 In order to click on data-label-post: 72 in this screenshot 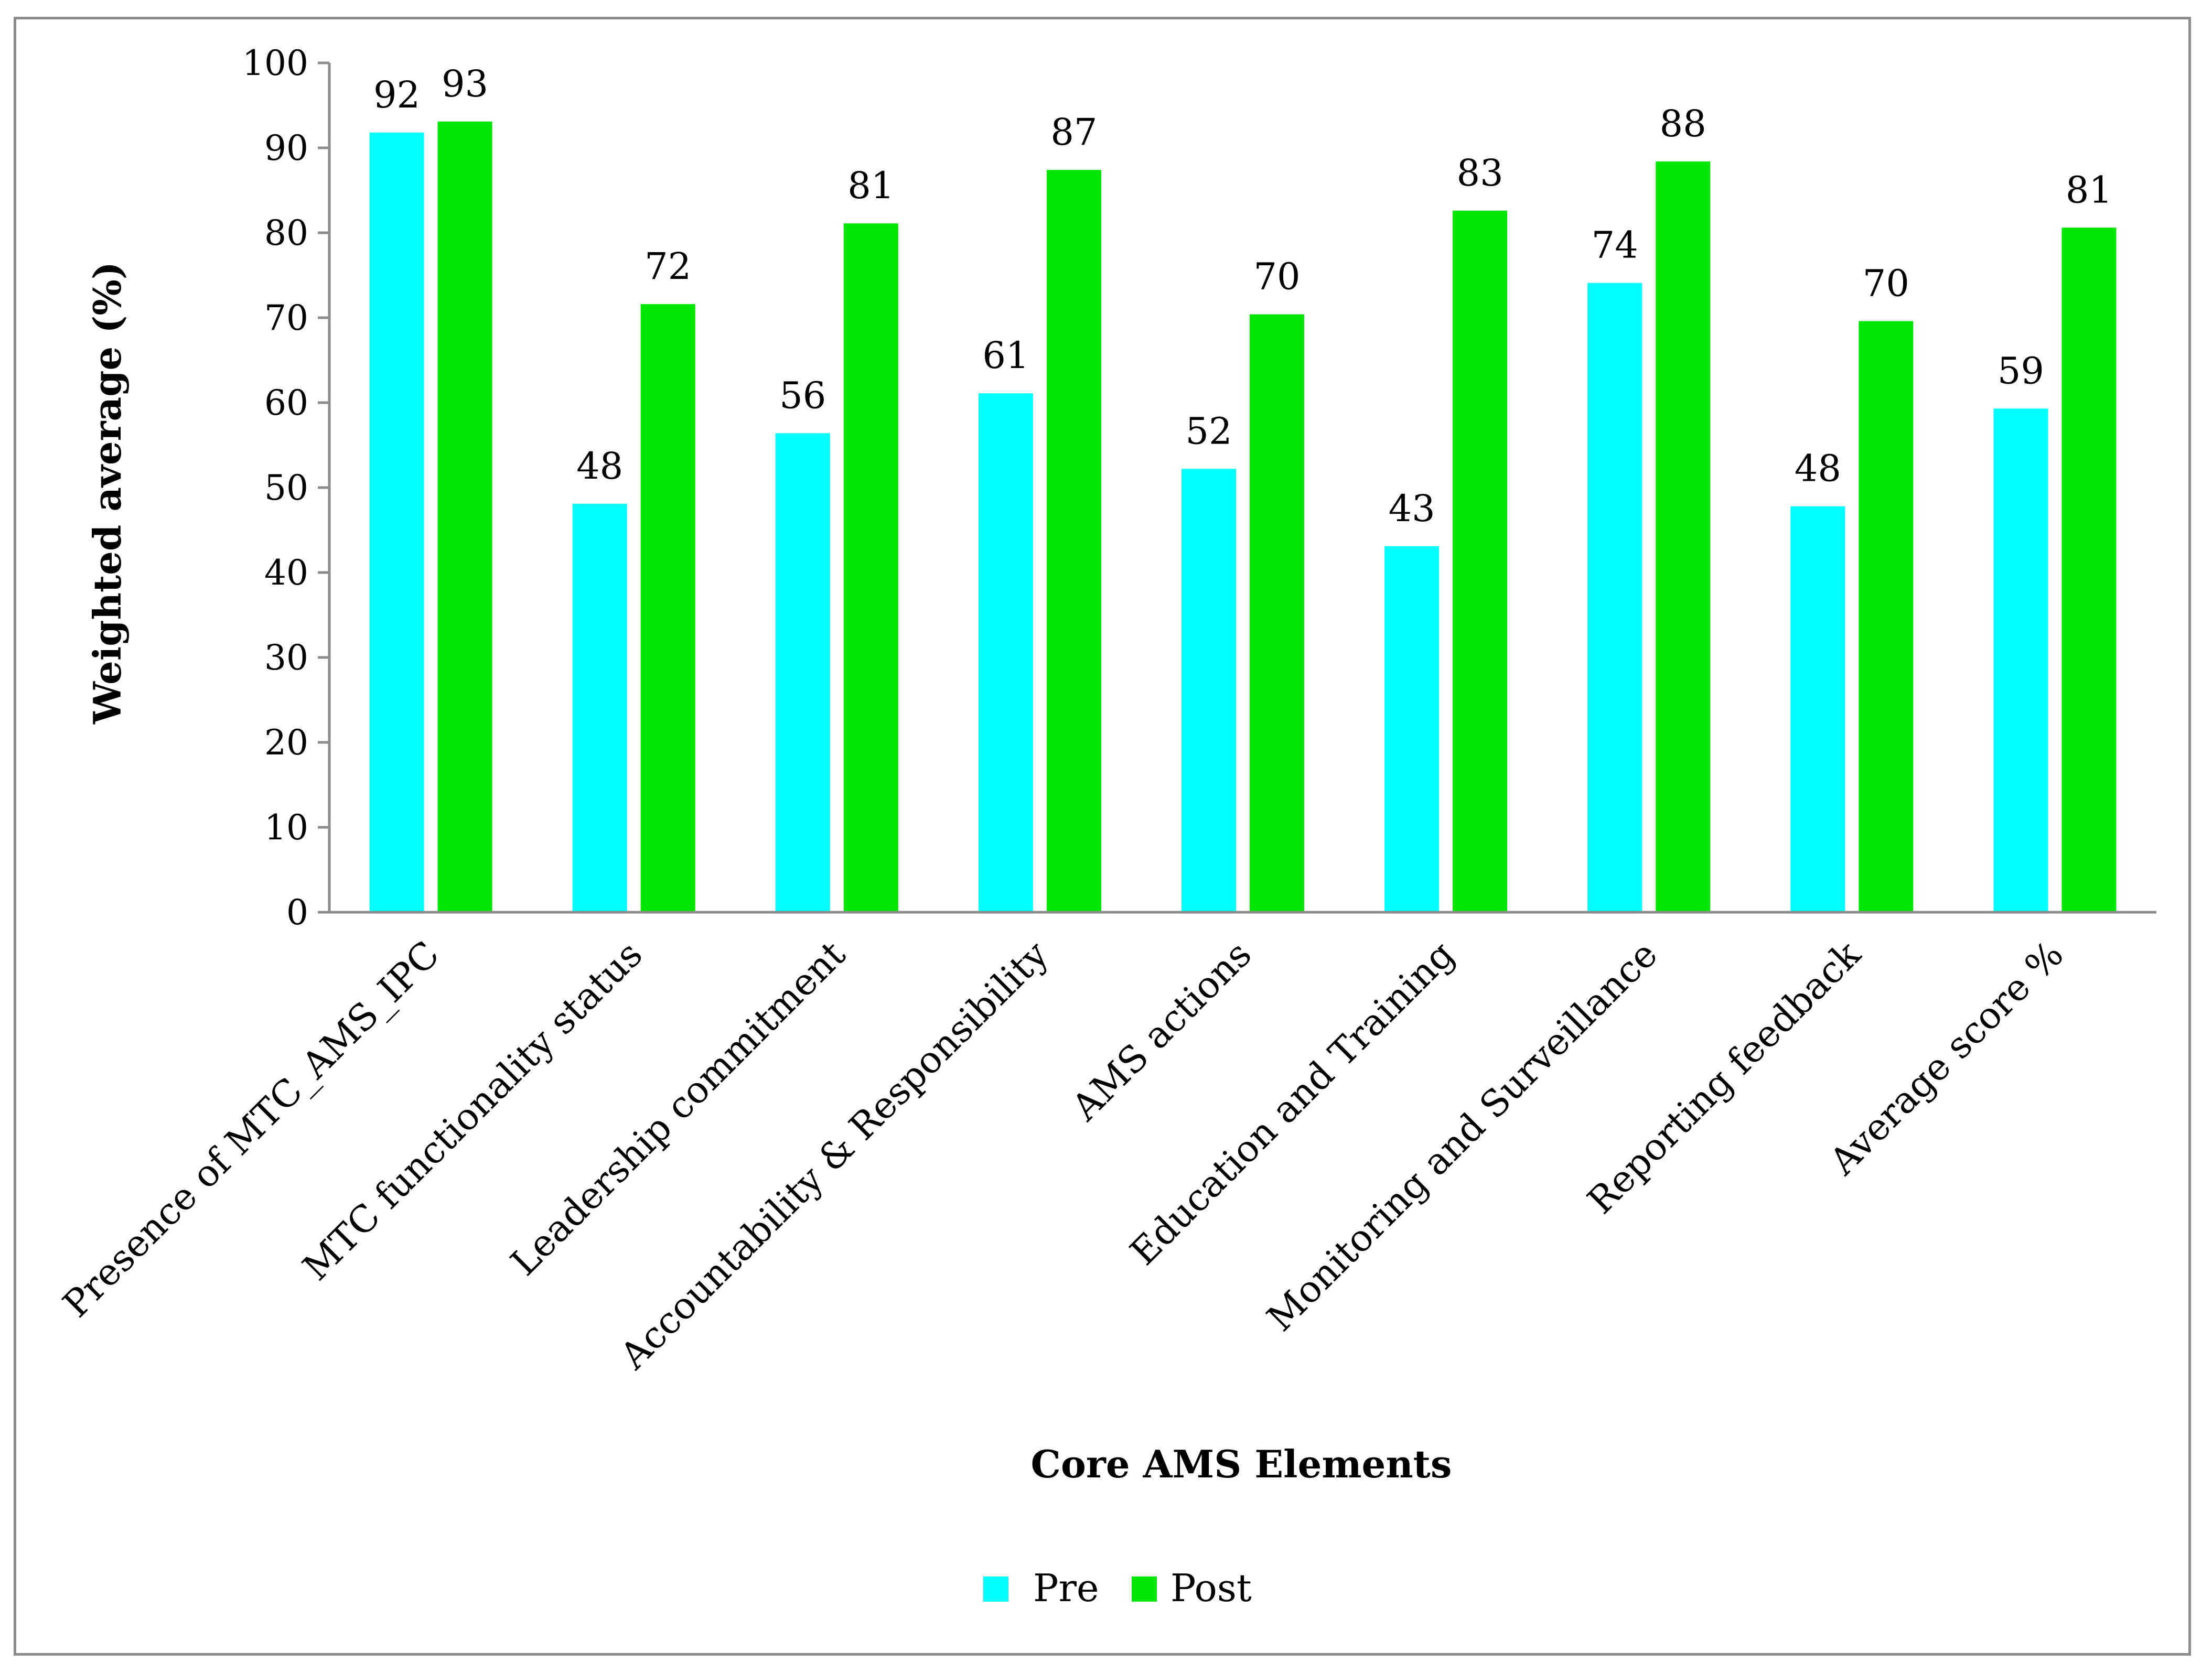, I will do `click(668, 266)`.